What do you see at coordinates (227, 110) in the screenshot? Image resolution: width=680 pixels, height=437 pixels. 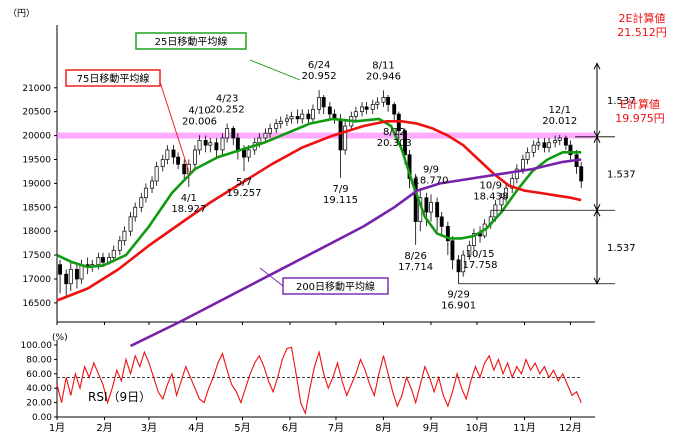 I see `price-annotation: 20.252` at bounding box center [227, 110].